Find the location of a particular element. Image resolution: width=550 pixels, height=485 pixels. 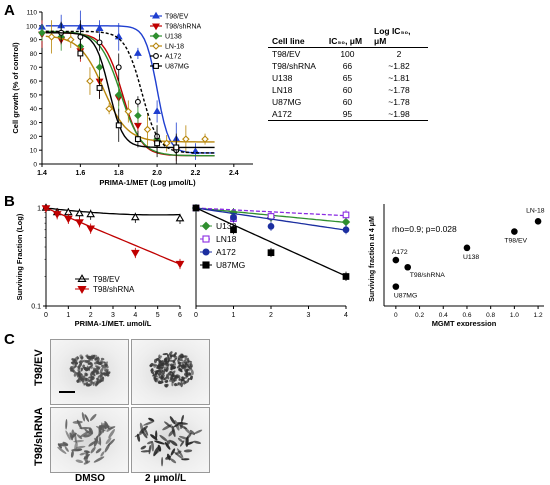

series-t98-ev is located at coordinates (113, 214).